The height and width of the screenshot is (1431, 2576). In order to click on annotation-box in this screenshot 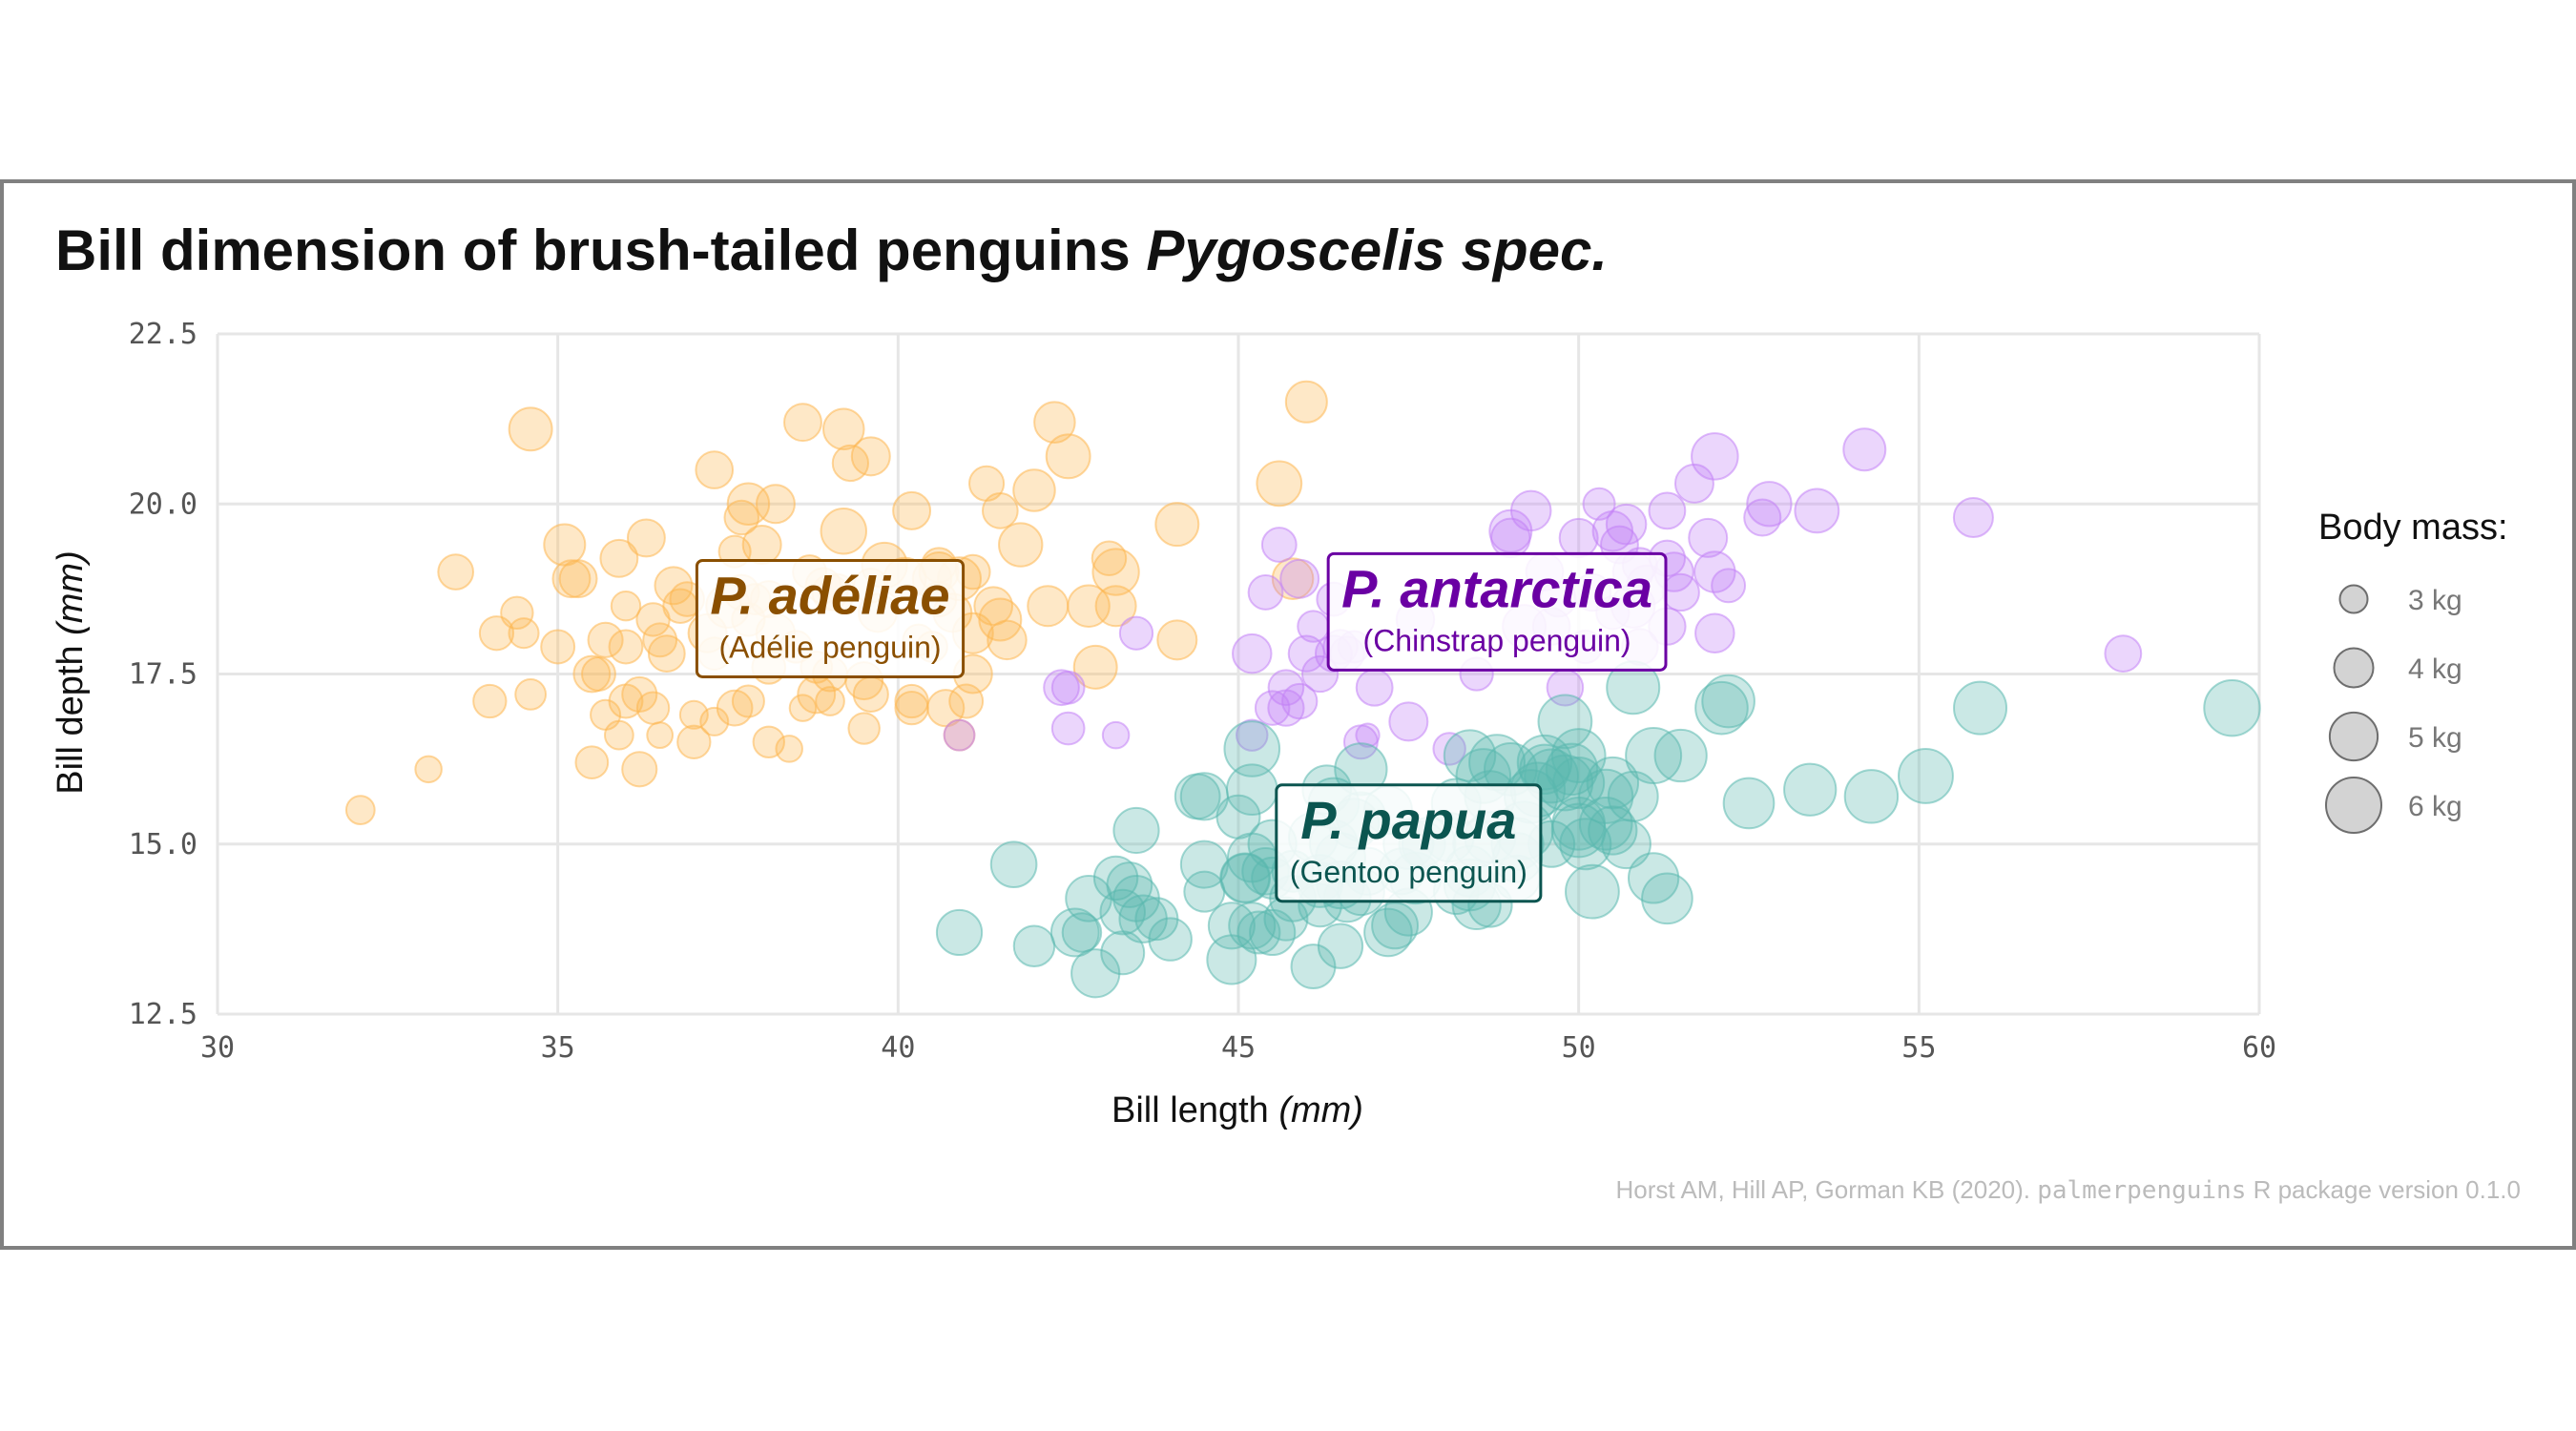, I will do `click(830, 618)`.